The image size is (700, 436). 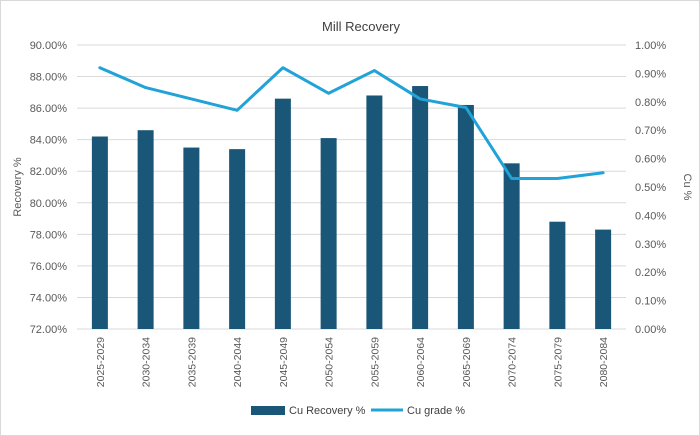 What do you see at coordinates (650, 103) in the screenshot?
I see `right-tick-label: 0.80%` at bounding box center [650, 103].